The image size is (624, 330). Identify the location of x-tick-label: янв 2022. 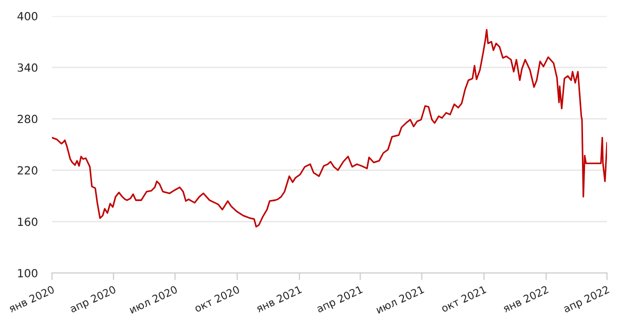
(525, 299).